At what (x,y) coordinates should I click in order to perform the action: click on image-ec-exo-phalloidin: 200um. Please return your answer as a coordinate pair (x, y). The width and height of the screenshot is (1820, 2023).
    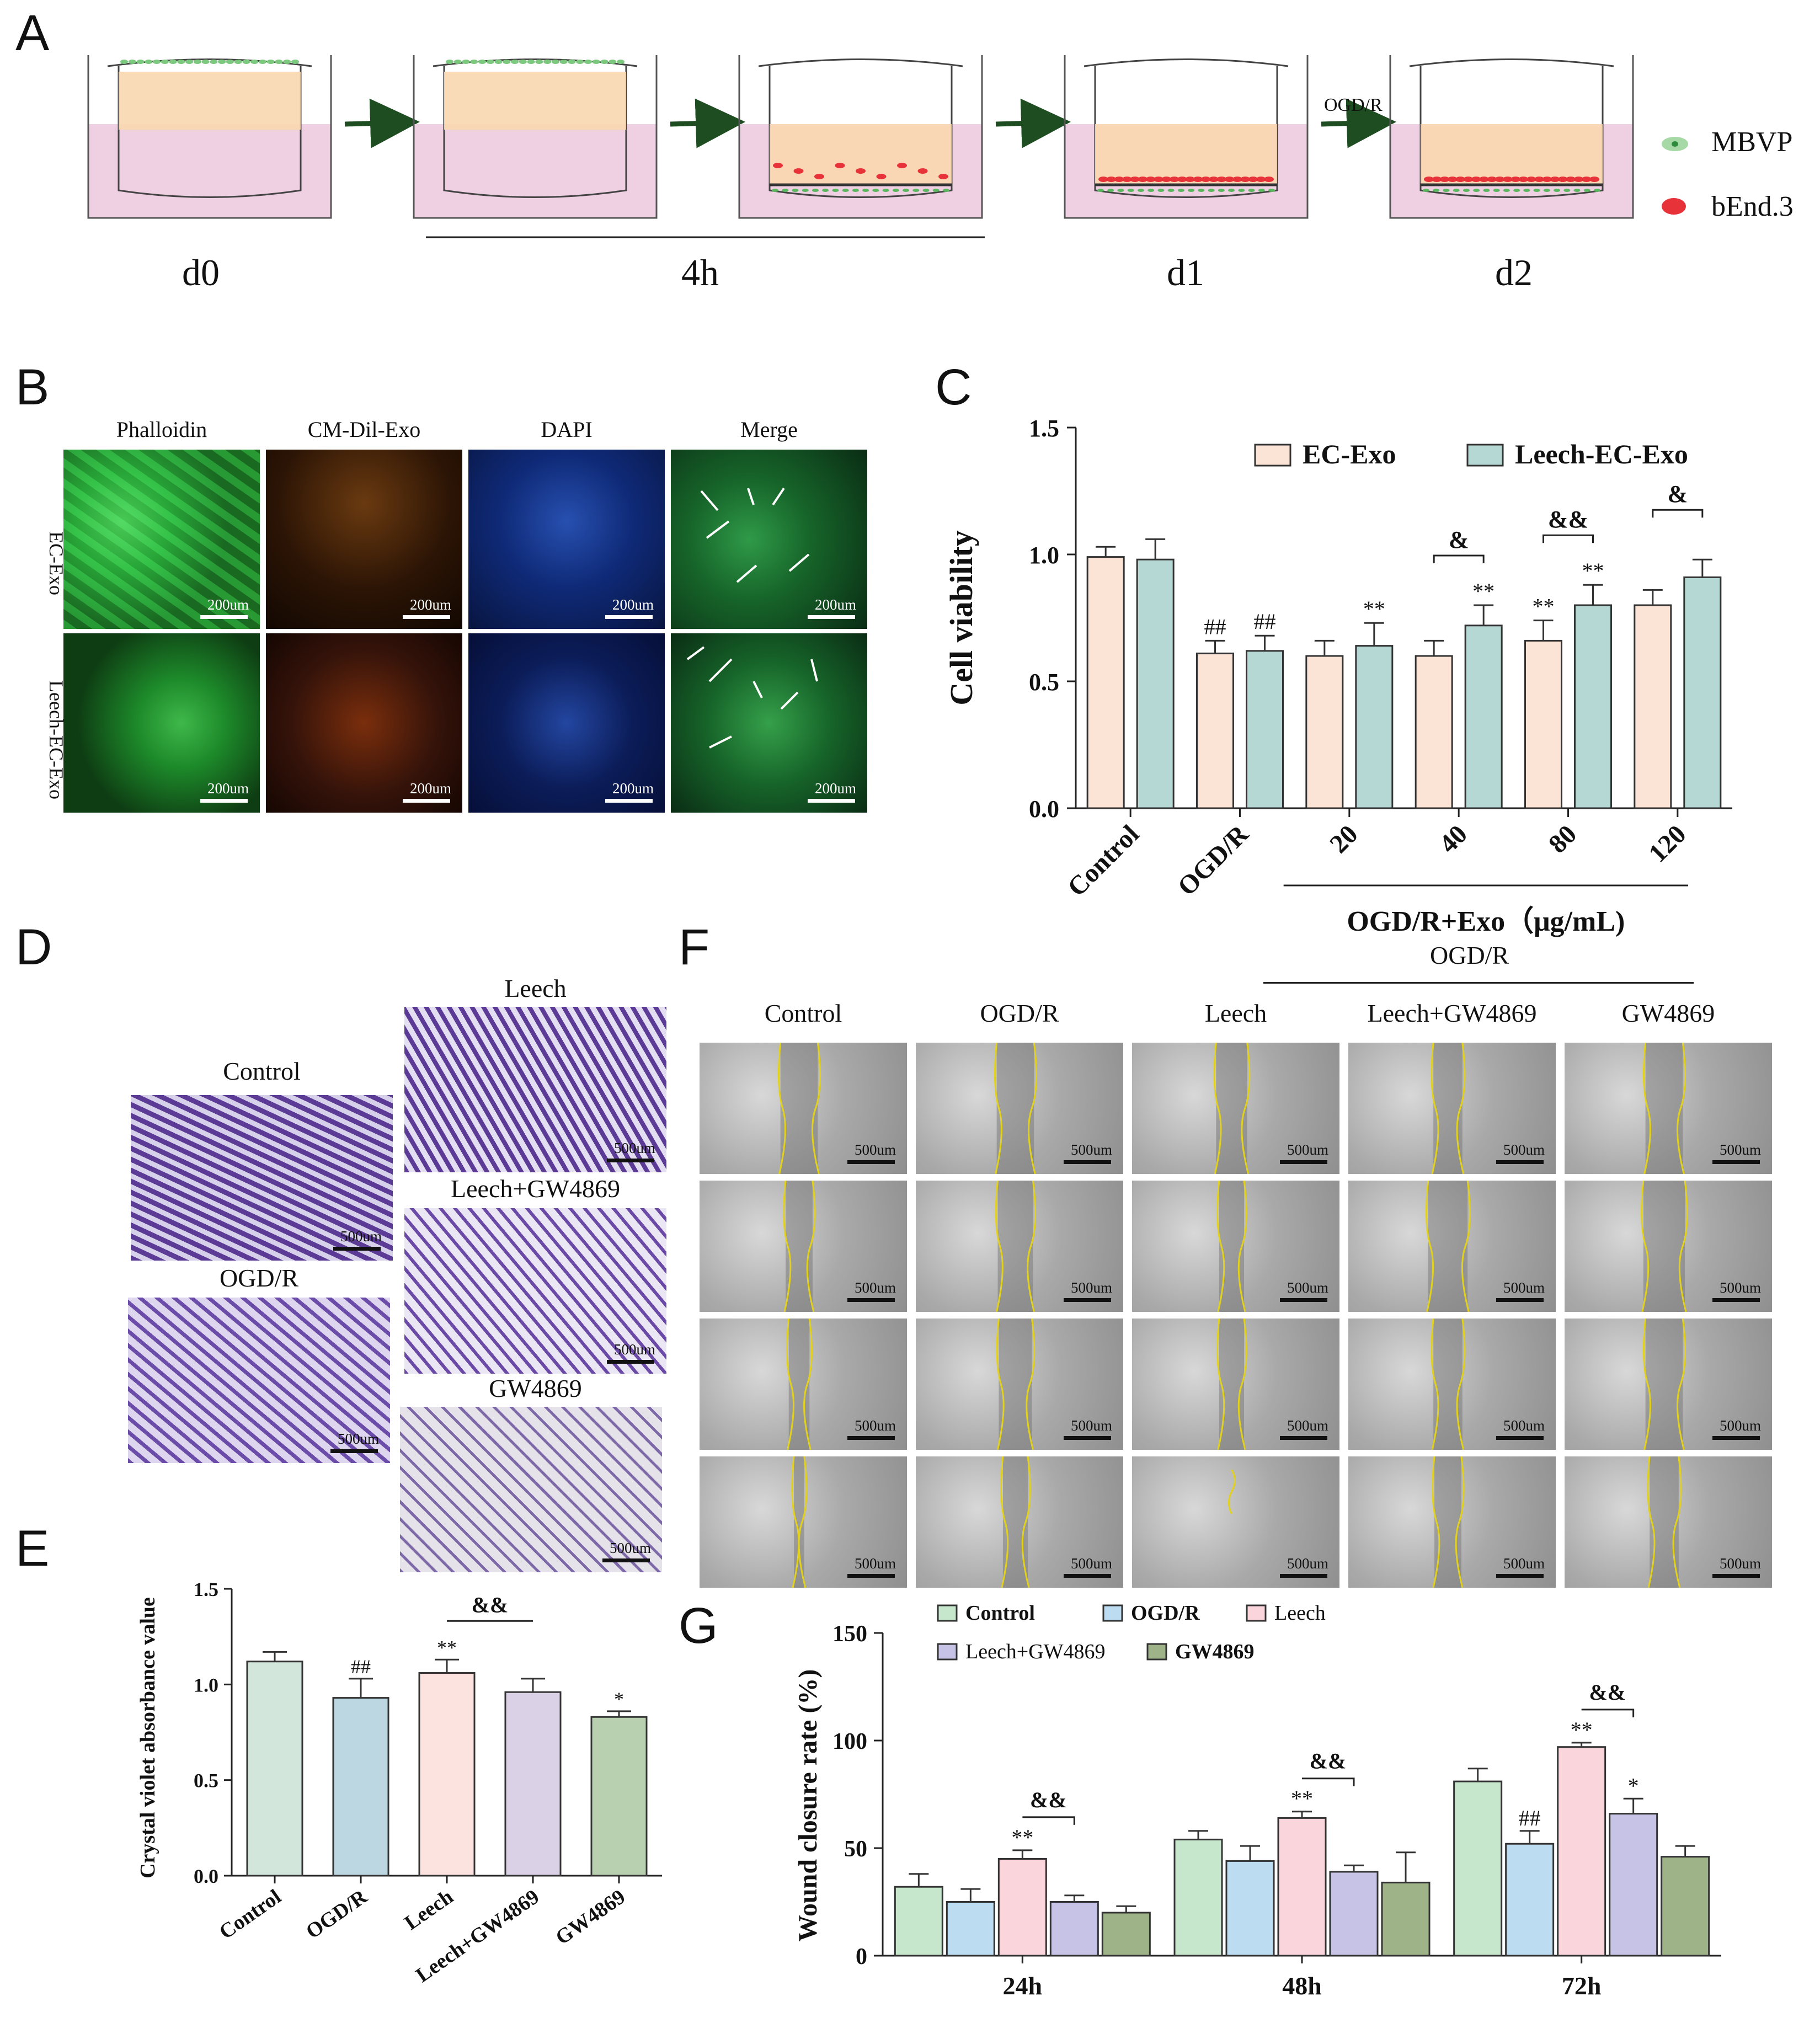
    Looking at the image, I should click on (161, 539).